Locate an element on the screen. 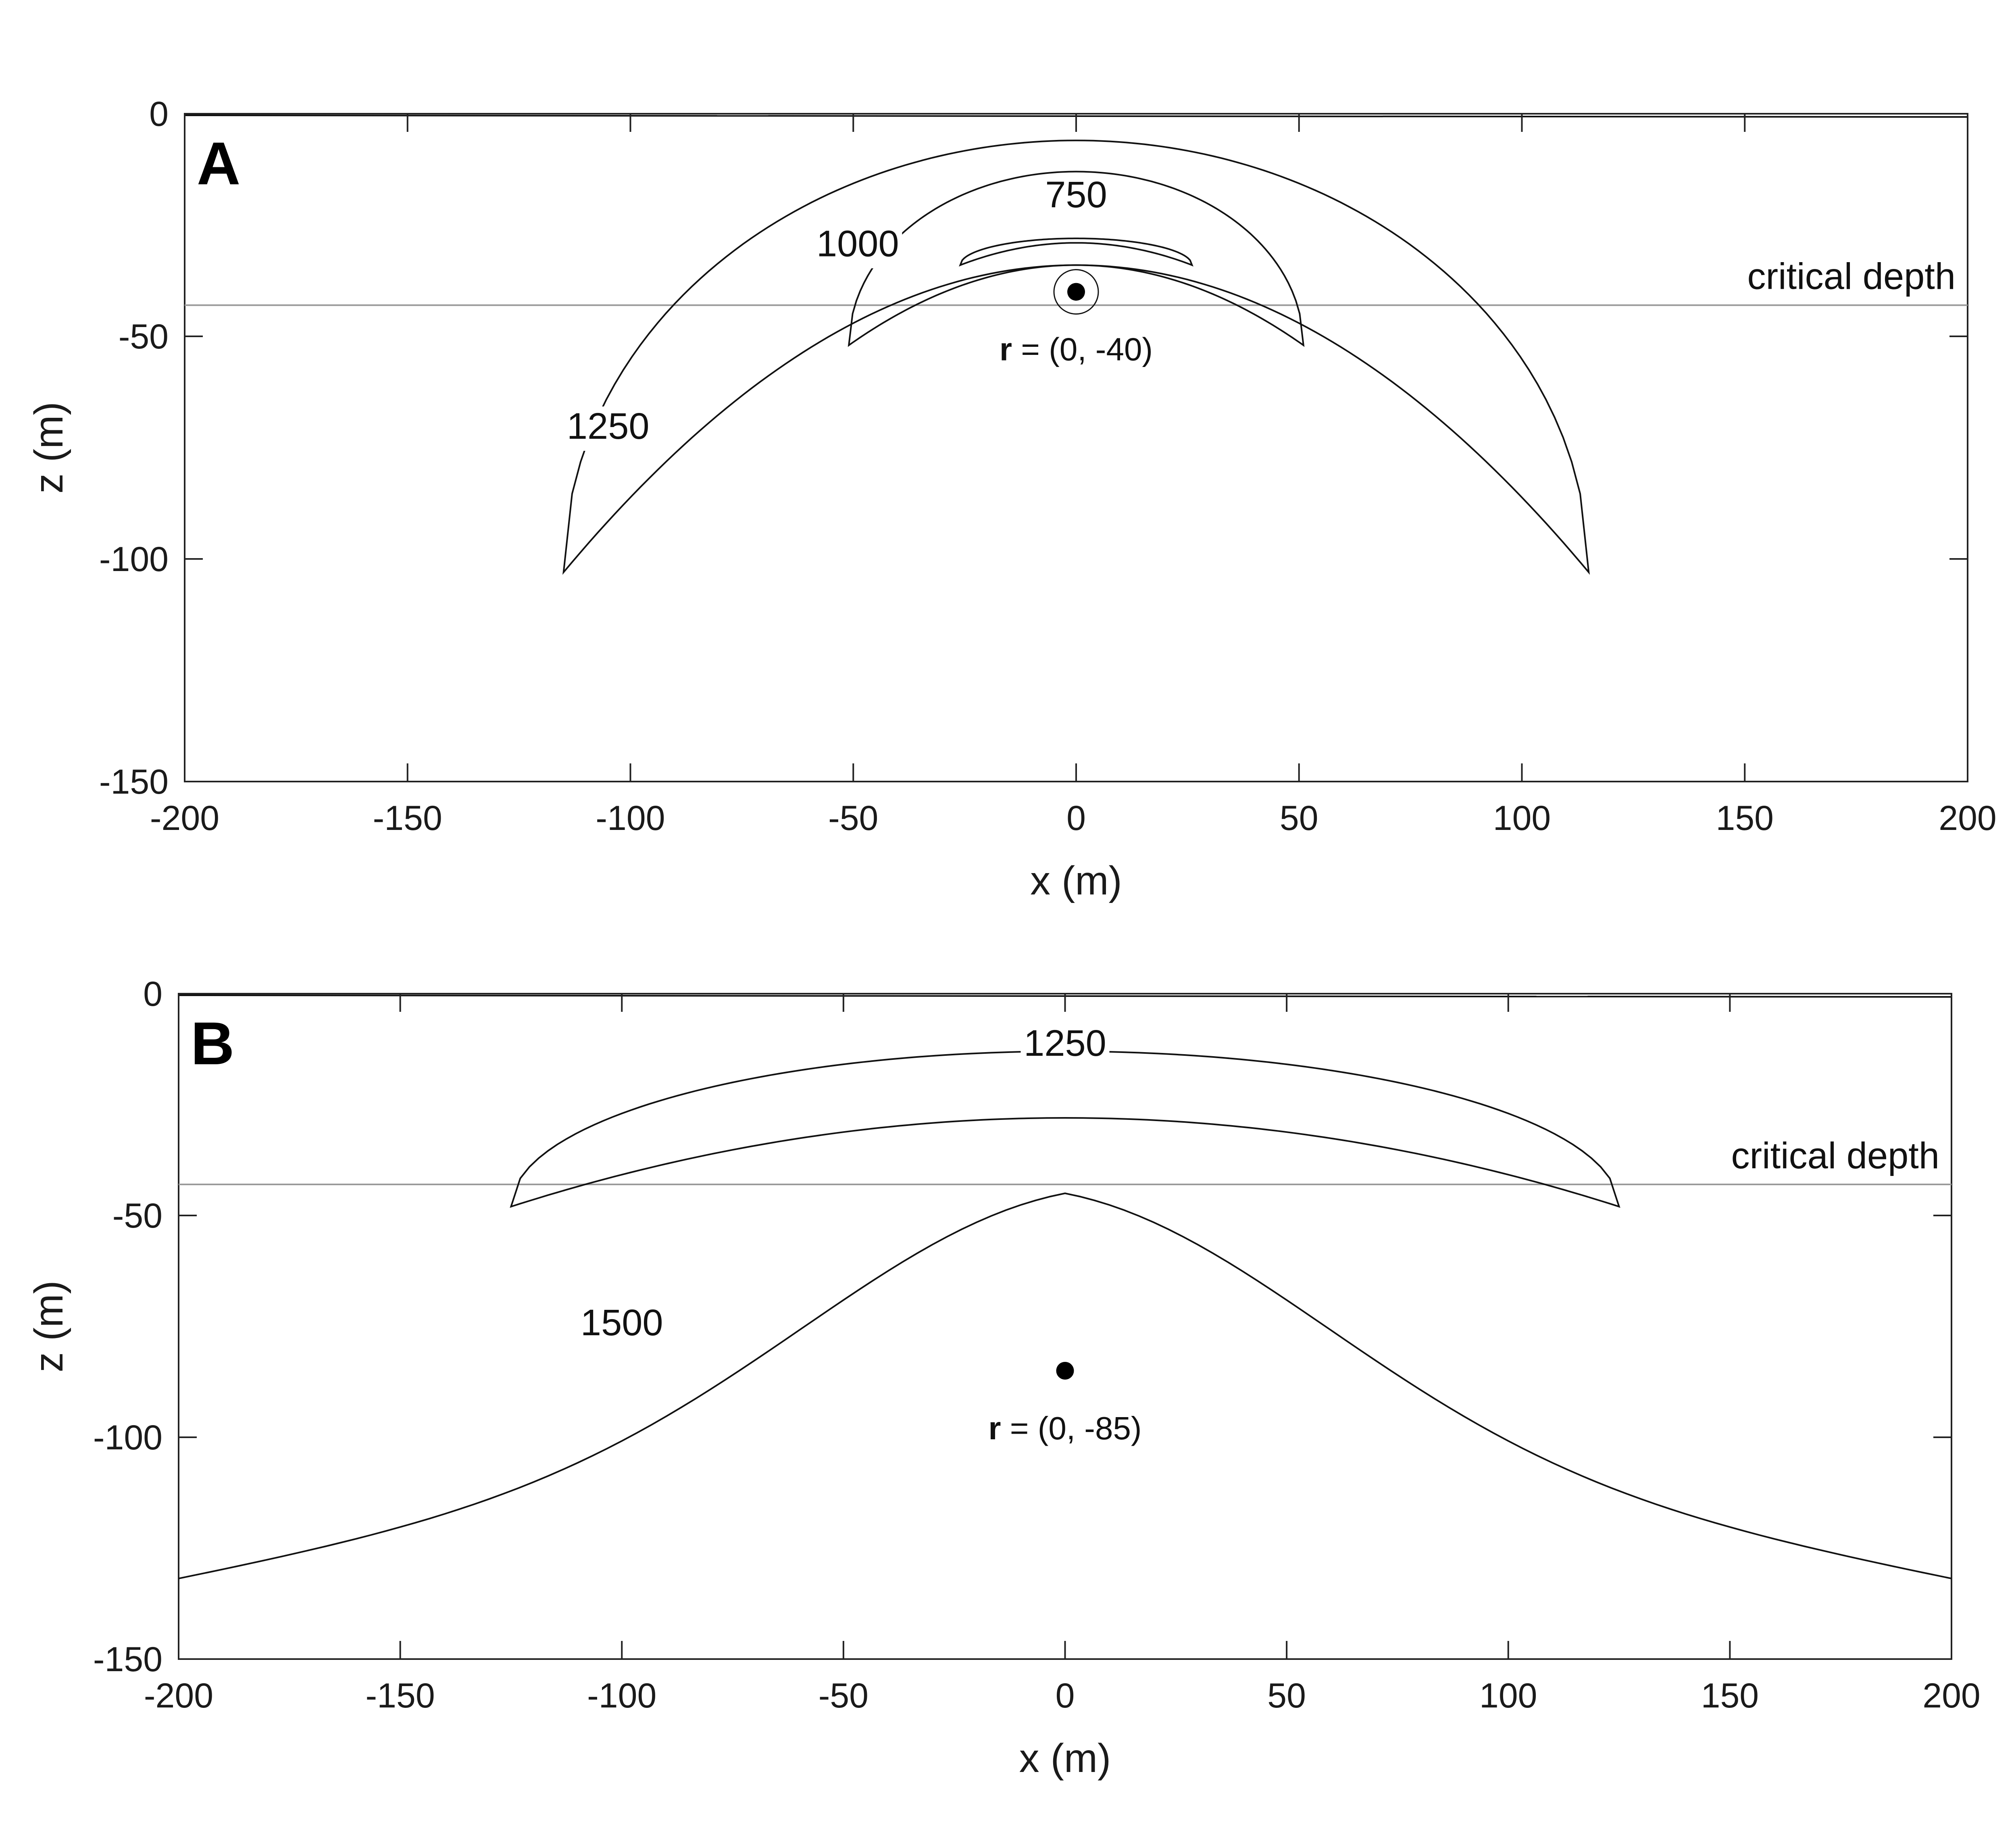 Image resolution: width=2016 pixels, height=1847 pixels. contour-label: 1500 is located at coordinates (622, 1322).